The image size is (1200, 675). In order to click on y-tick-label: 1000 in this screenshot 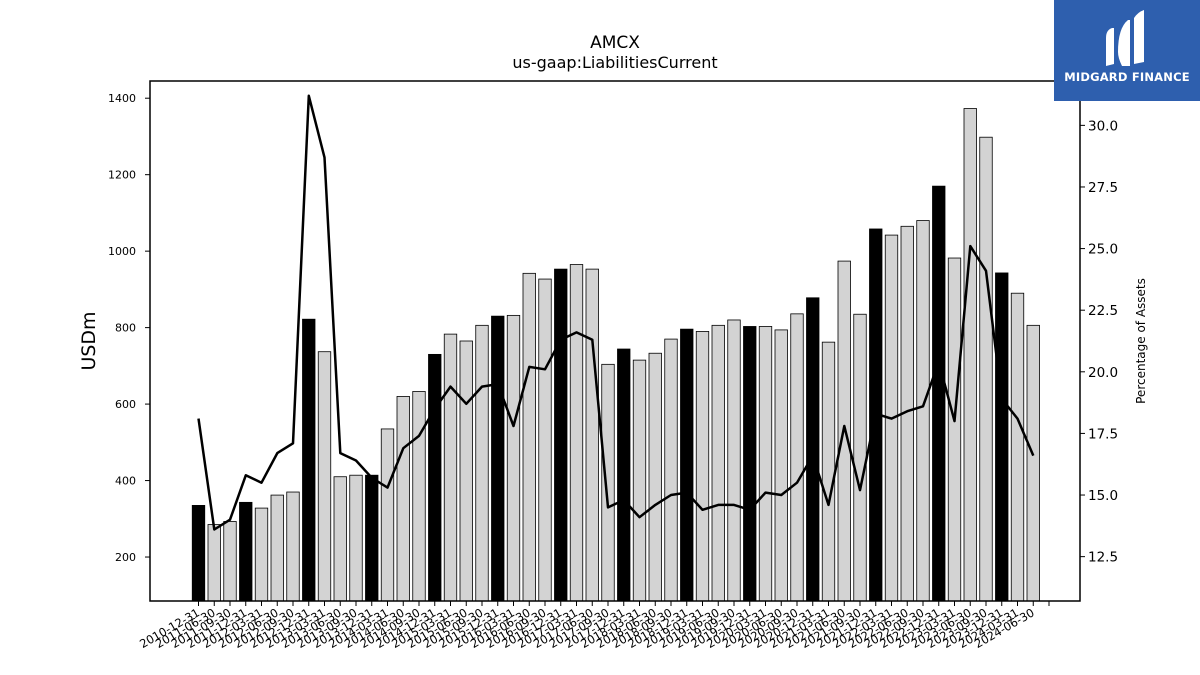, I will do `click(122, 251)`.